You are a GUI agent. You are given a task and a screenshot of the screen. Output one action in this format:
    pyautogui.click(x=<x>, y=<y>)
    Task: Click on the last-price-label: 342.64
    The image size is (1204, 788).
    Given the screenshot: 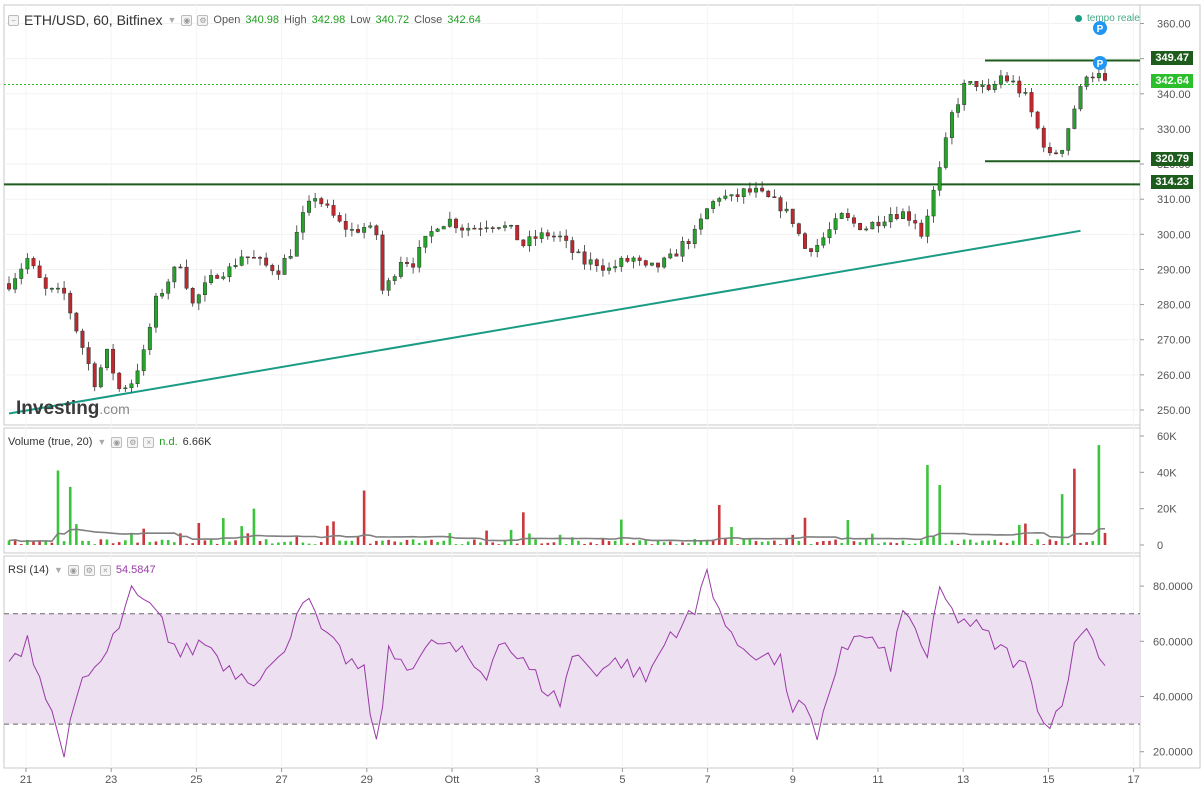 What is the action you would take?
    pyautogui.click(x=1172, y=81)
    